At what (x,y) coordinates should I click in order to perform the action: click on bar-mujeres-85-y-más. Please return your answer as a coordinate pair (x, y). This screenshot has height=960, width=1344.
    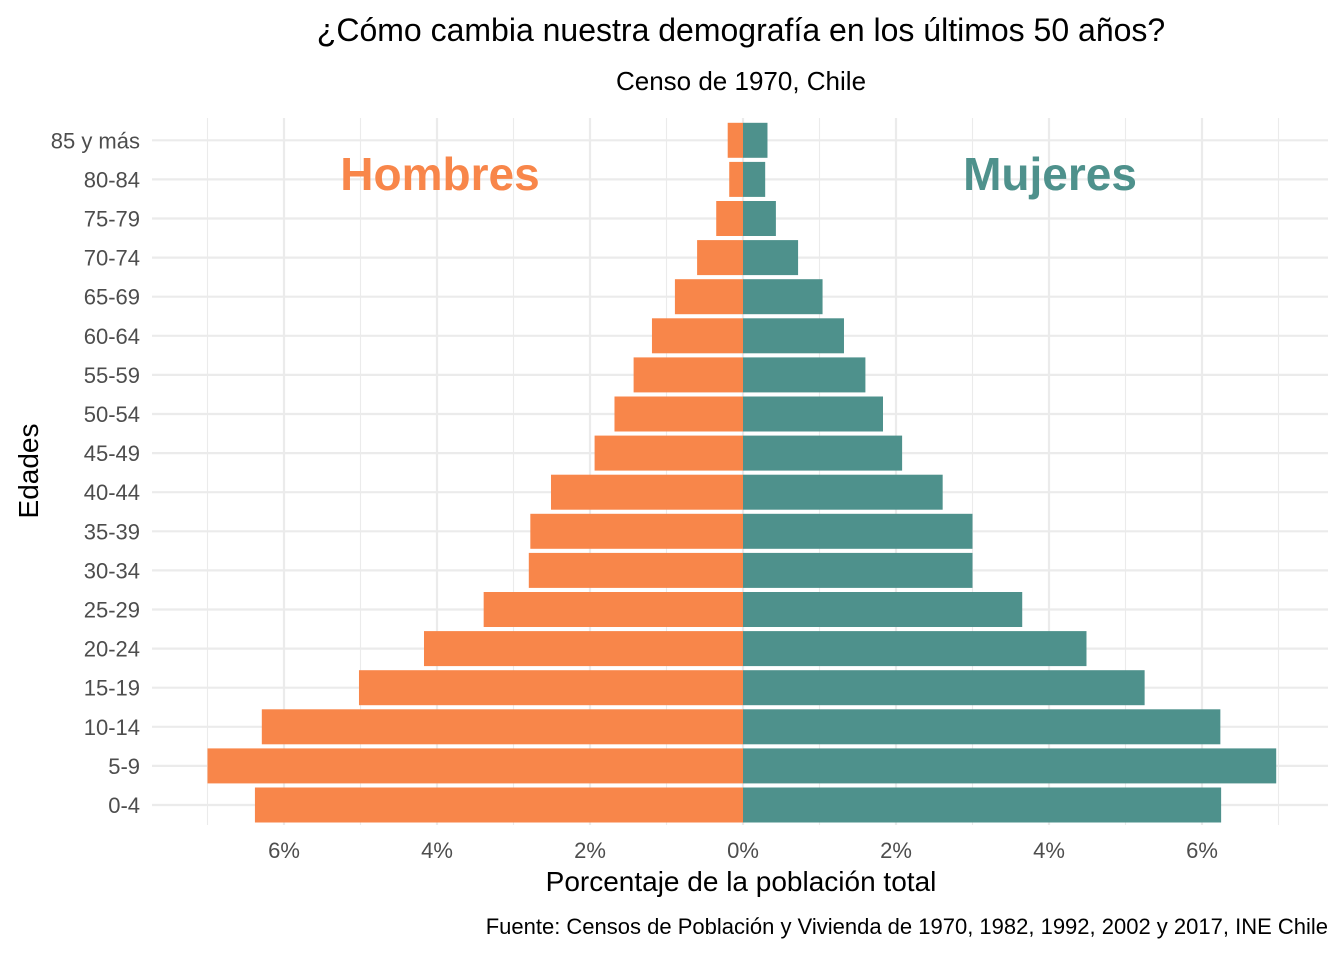
    Looking at the image, I should click on (755, 140).